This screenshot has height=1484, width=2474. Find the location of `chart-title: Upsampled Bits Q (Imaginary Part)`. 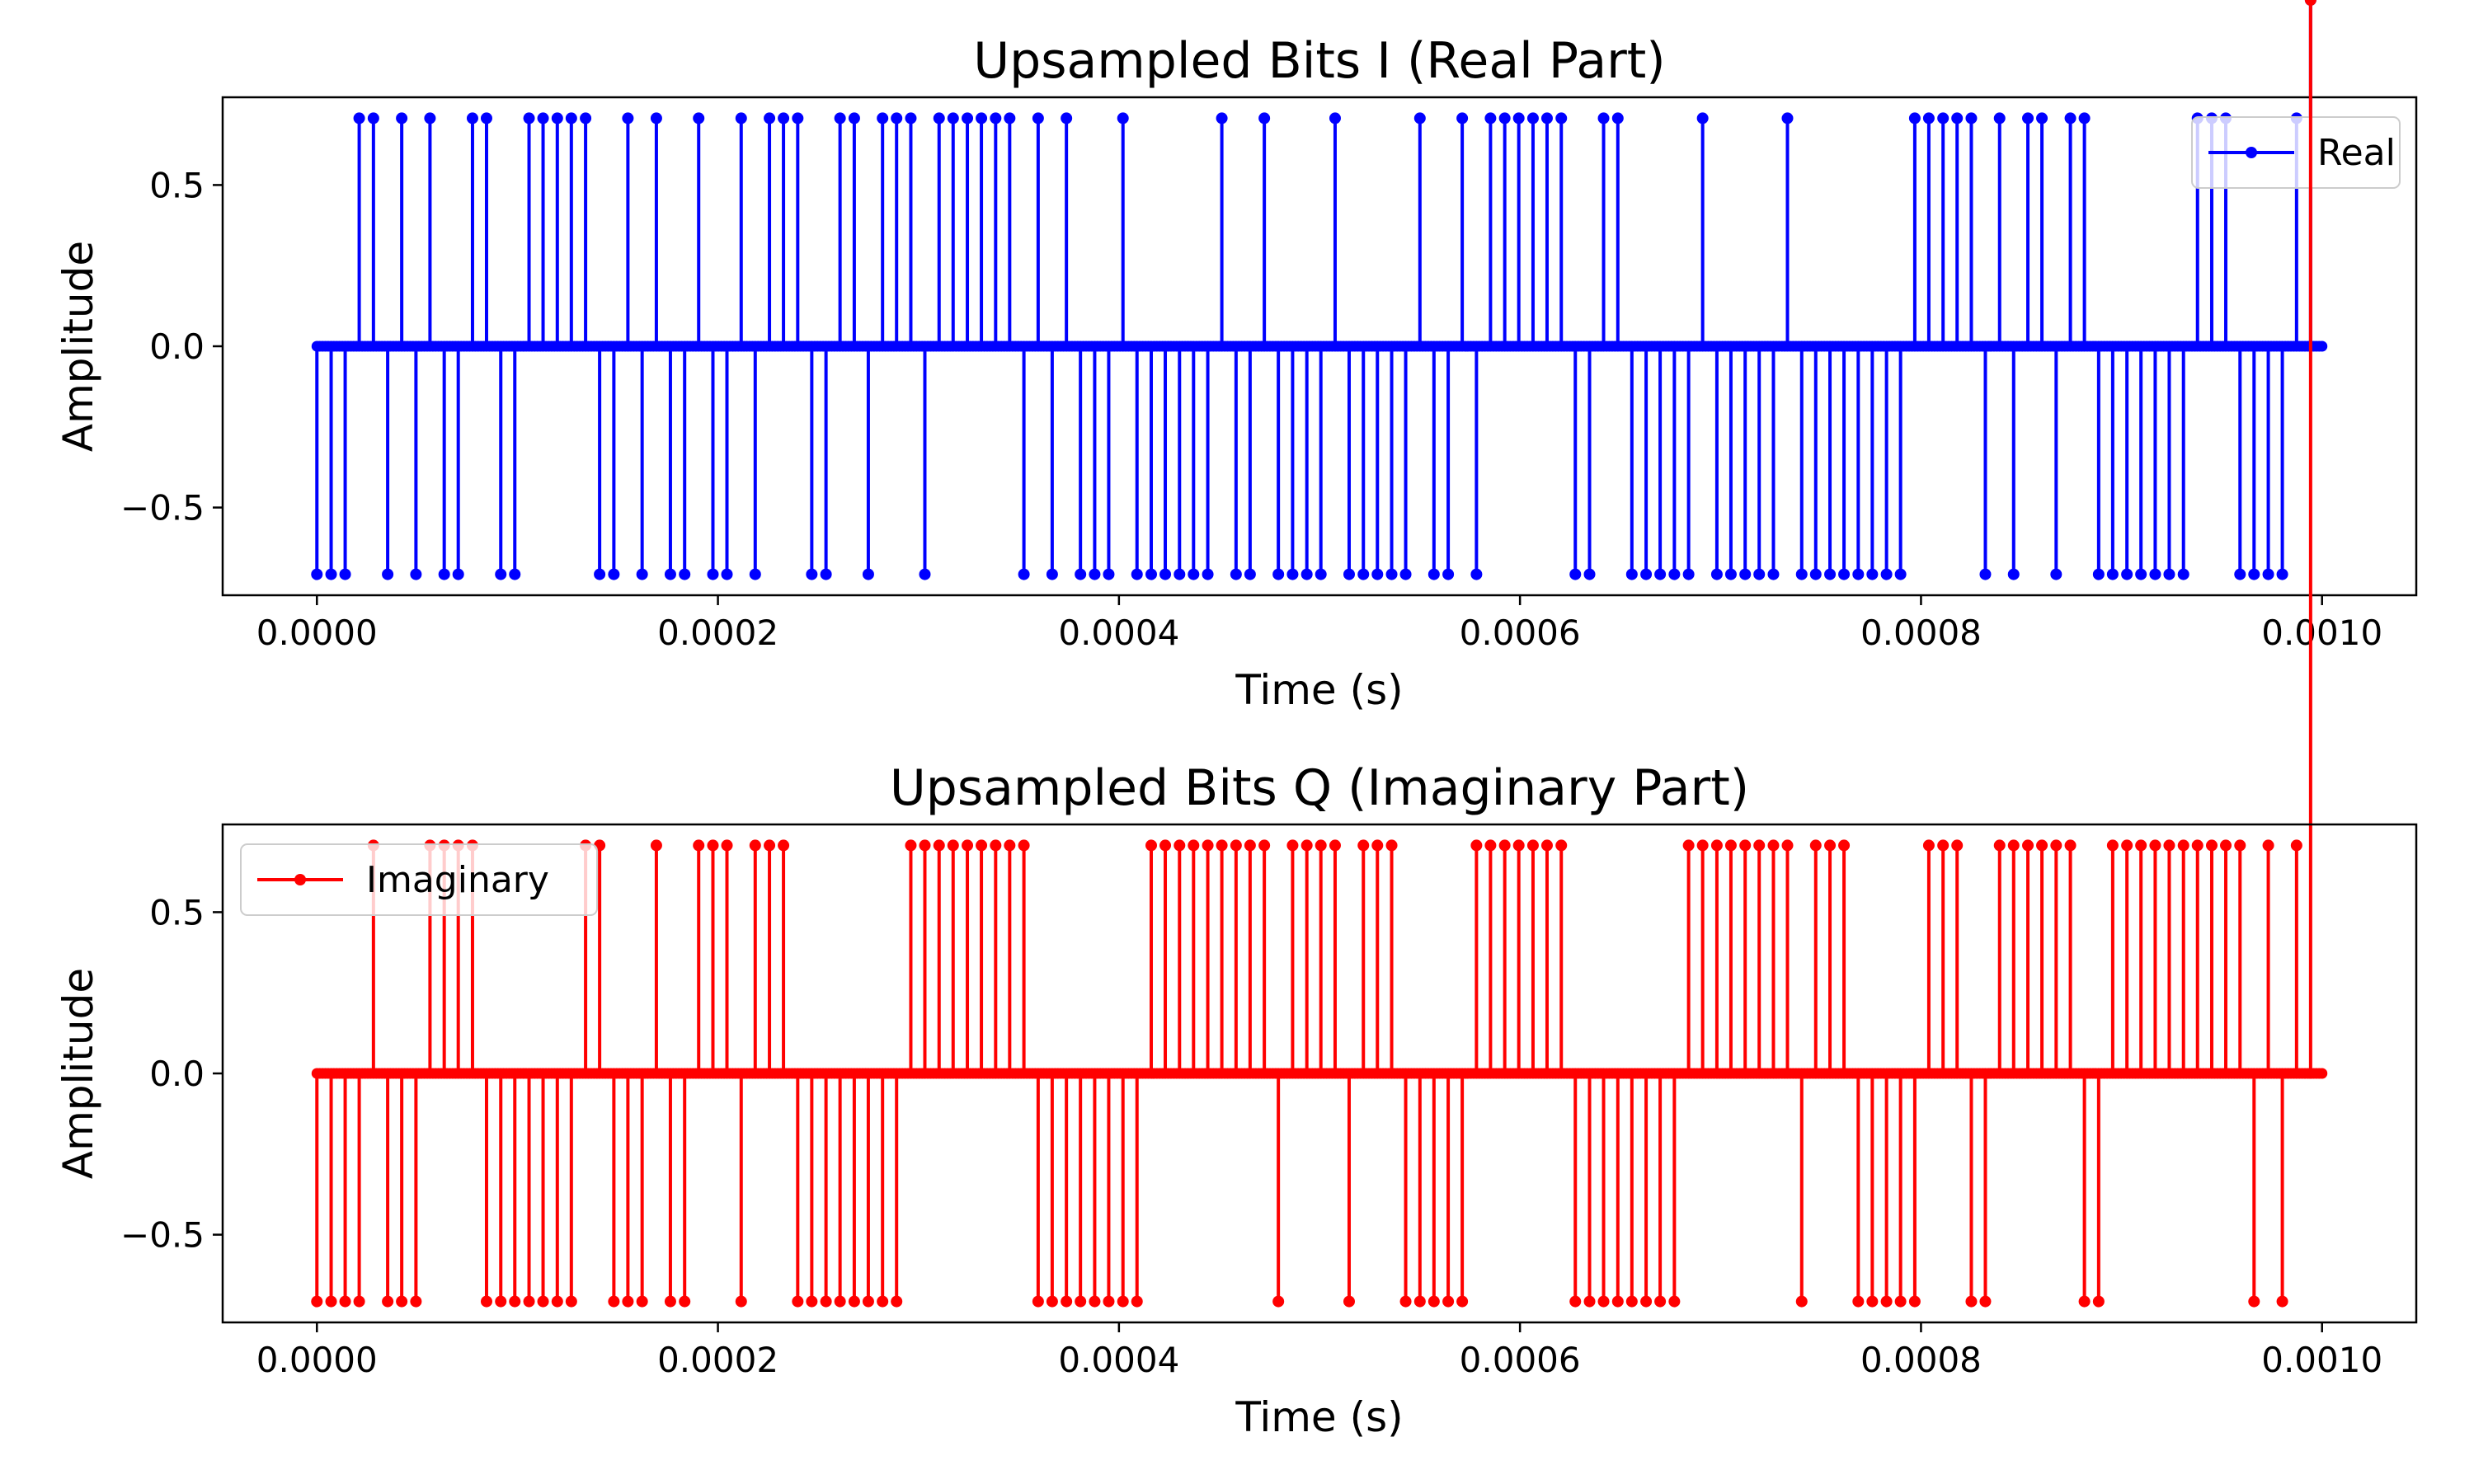

chart-title: Upsampled Bits Q (Imaginary Part) is located at coordinates (1319, 788).